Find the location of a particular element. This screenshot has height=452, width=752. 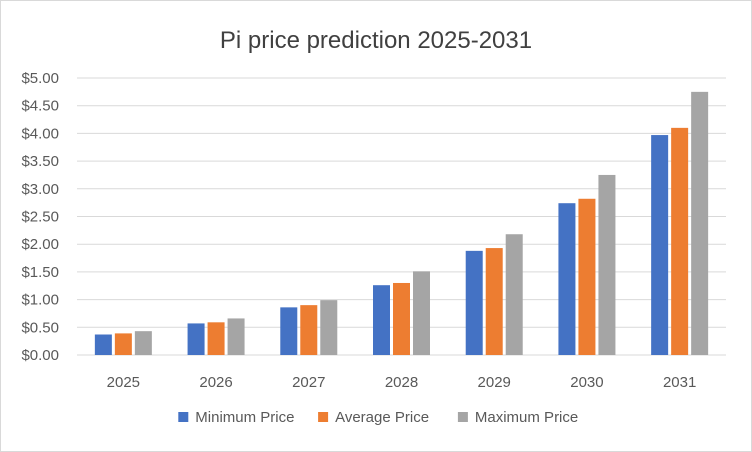

legend-item: Average Price is located at coordinates (373, 417).